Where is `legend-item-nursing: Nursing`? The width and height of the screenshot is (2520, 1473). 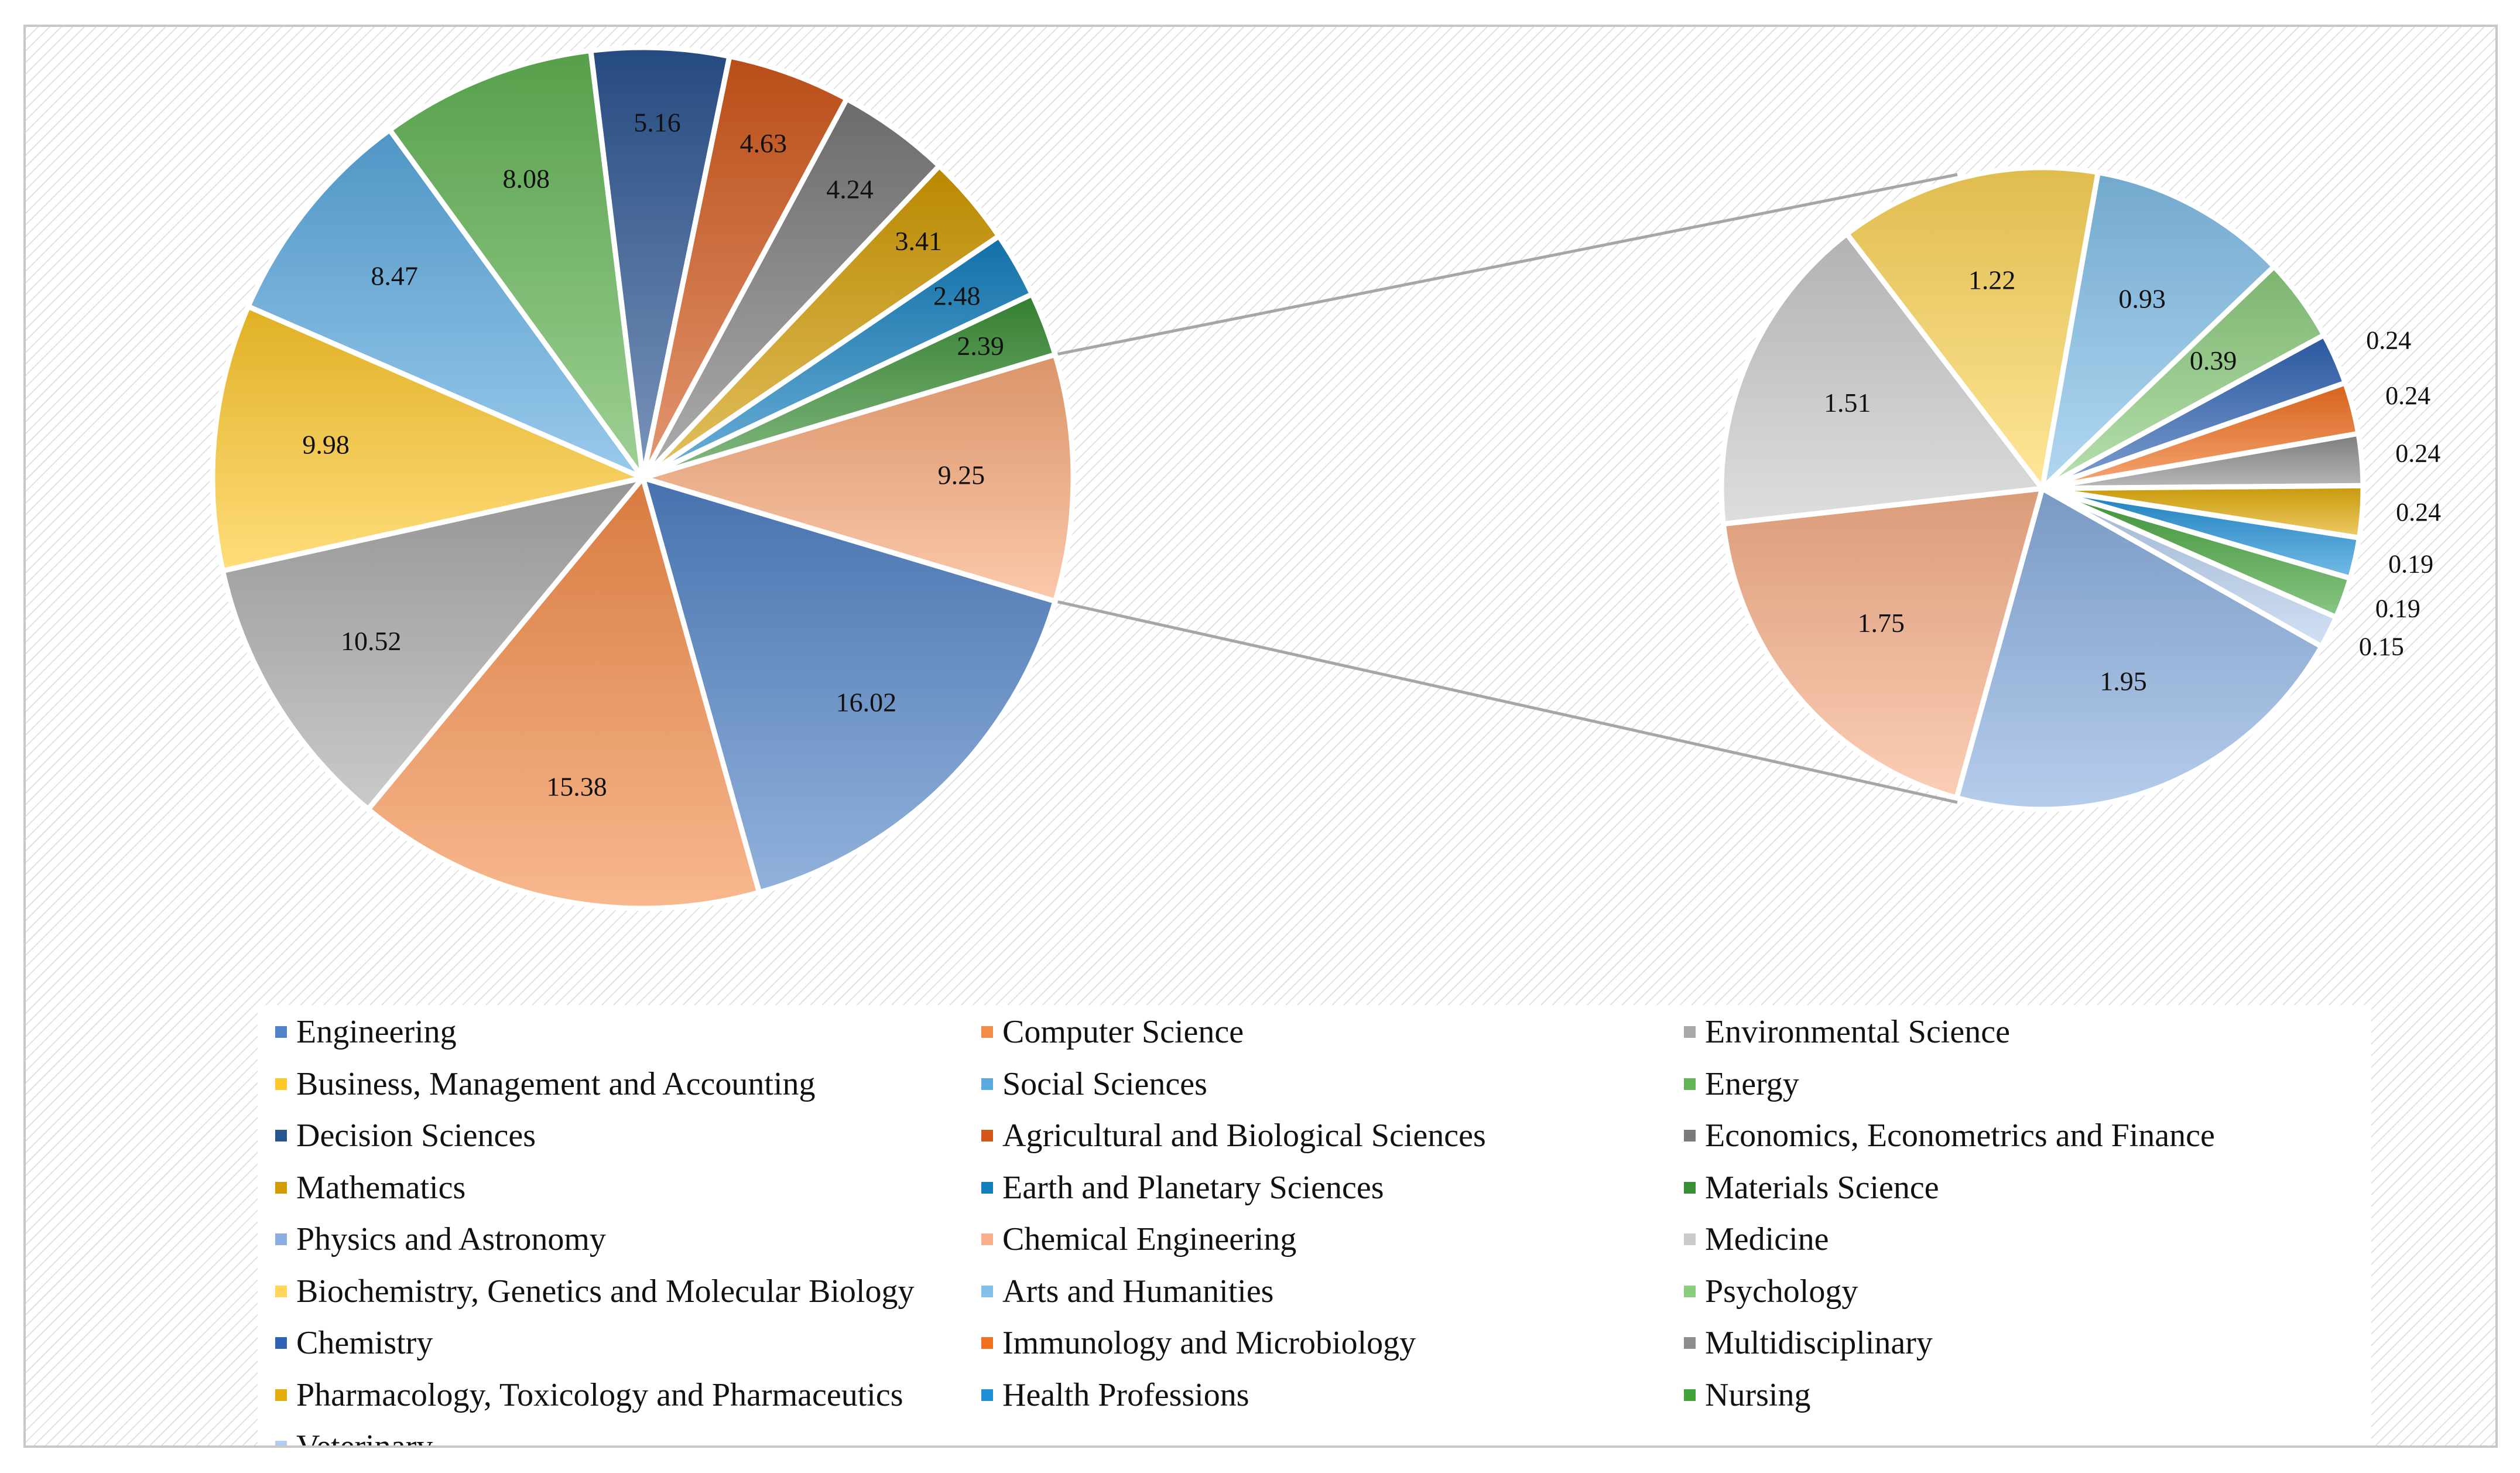 legend-item-nursing: Nursing is located at coordinates (1747, 1395).